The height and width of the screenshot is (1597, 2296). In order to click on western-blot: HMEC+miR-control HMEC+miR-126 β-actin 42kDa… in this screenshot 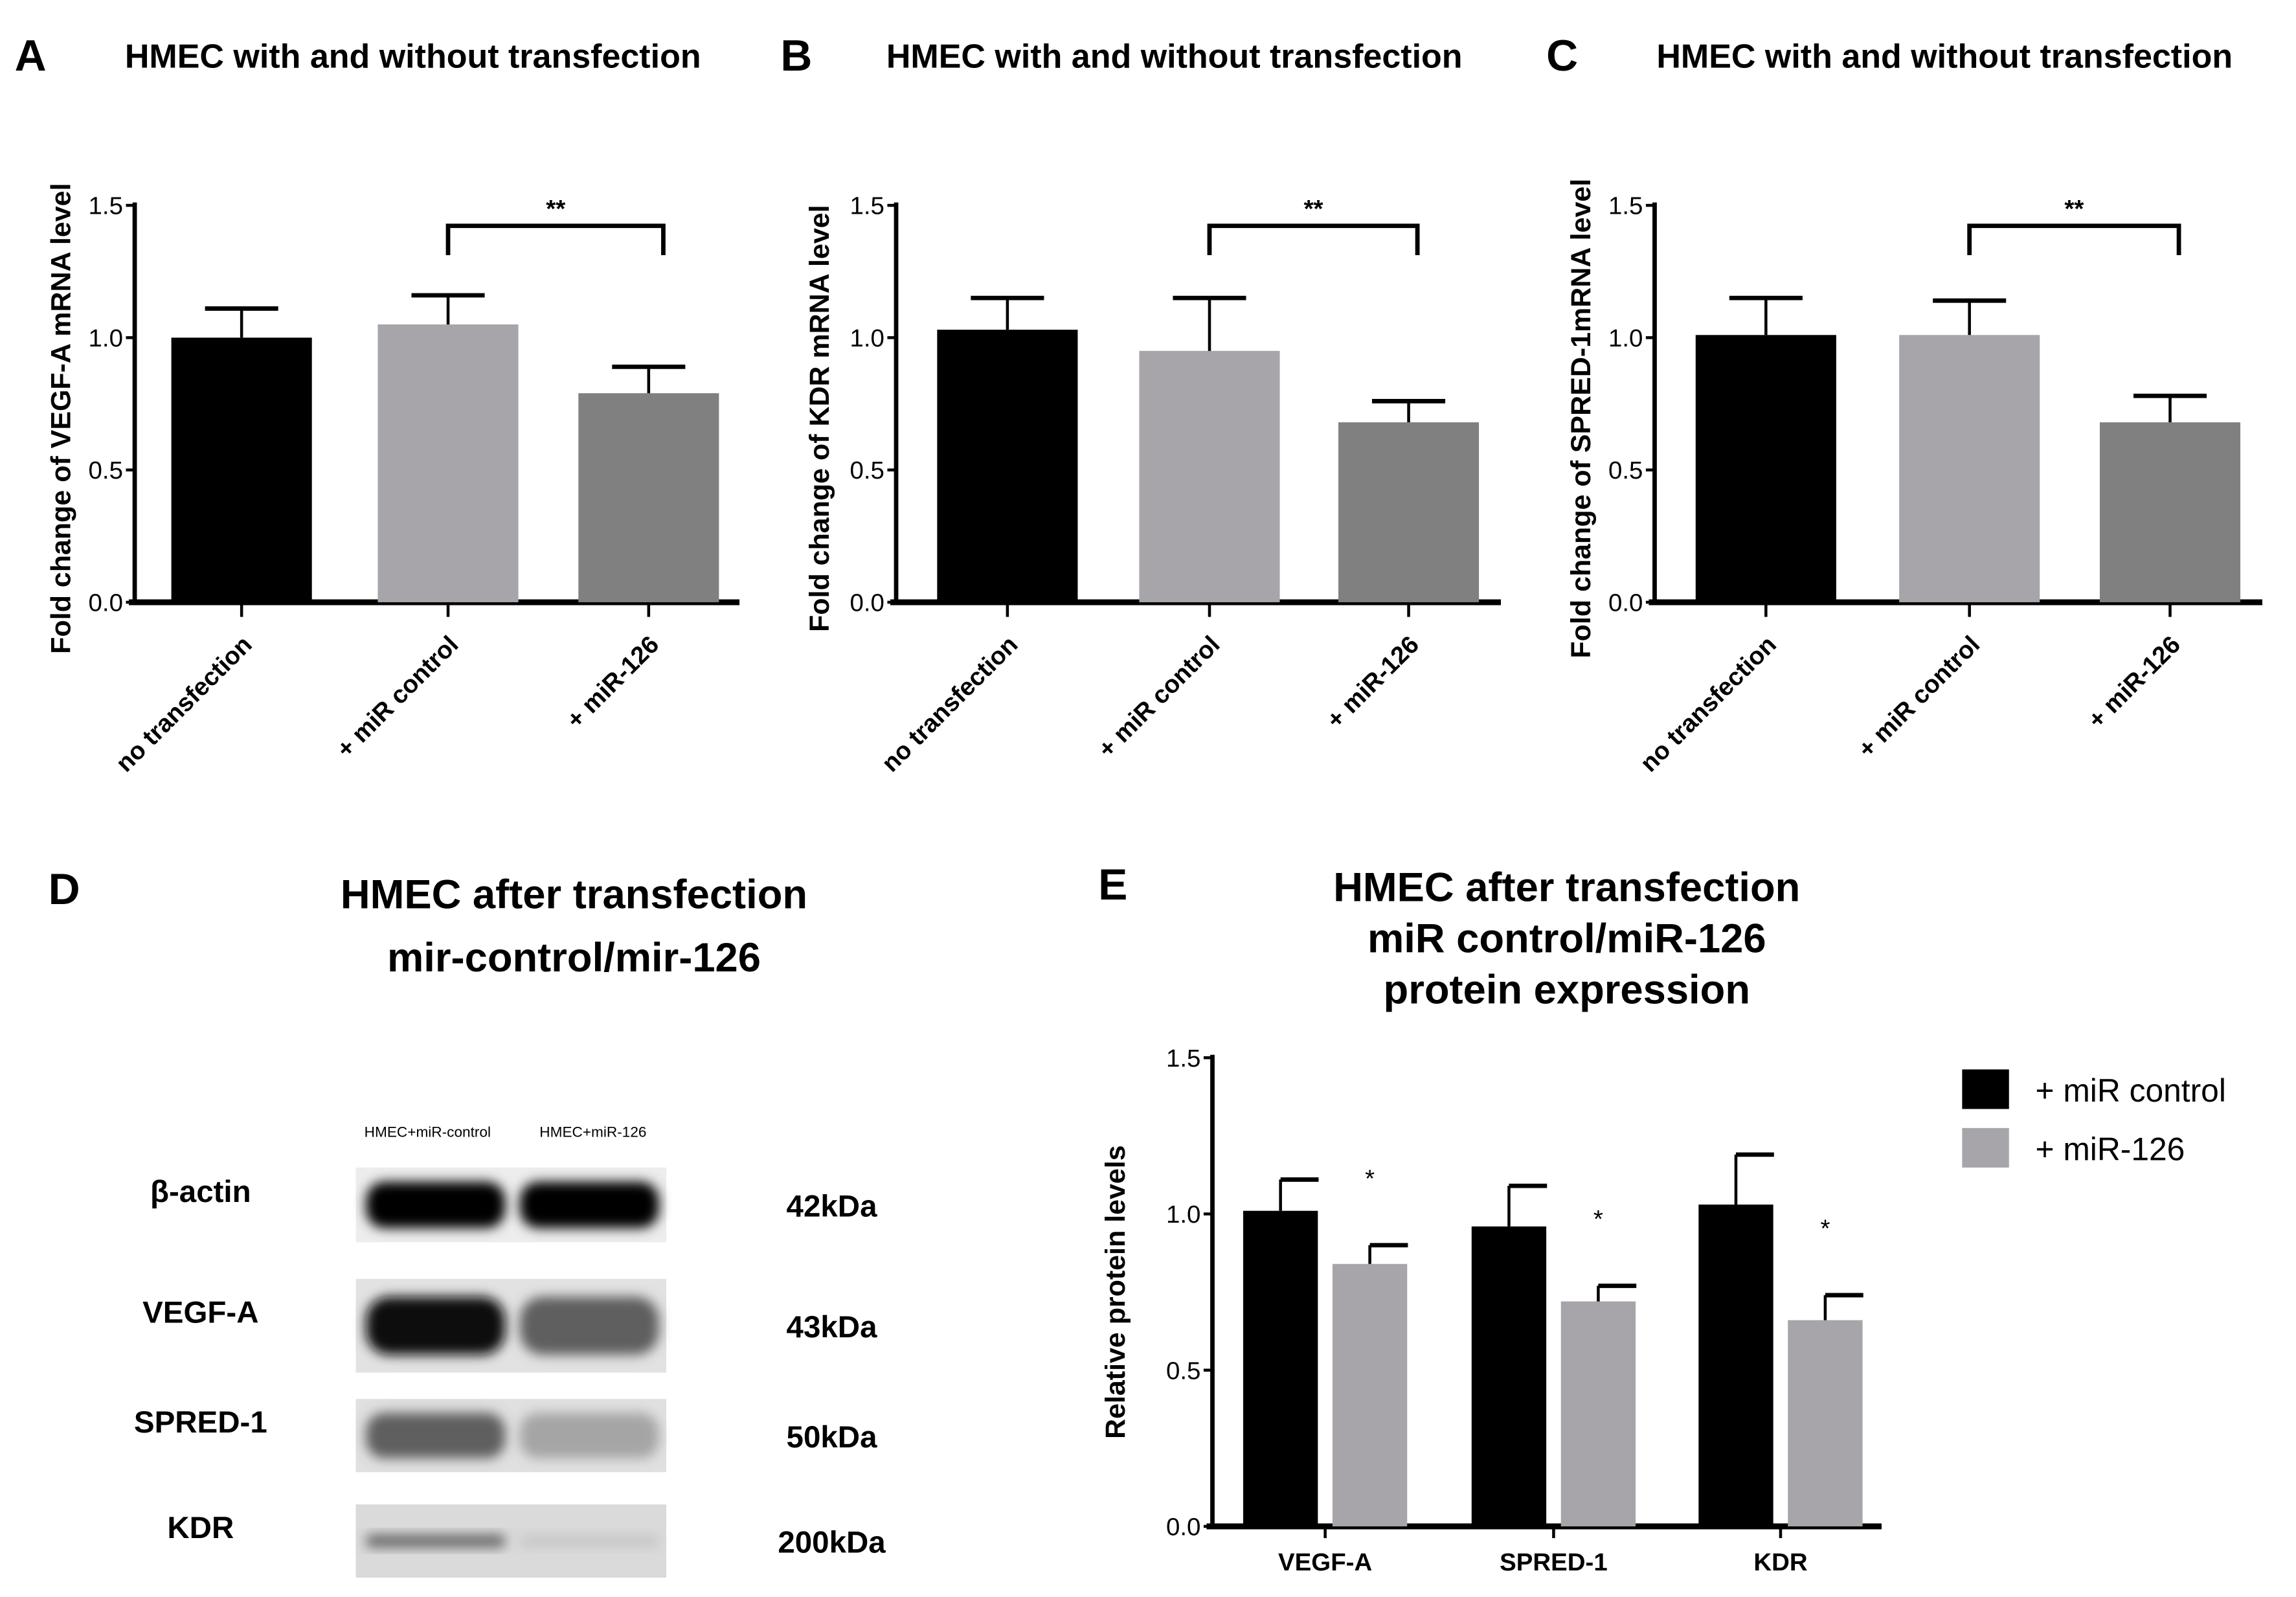, I will do `click(510, 1351)`.